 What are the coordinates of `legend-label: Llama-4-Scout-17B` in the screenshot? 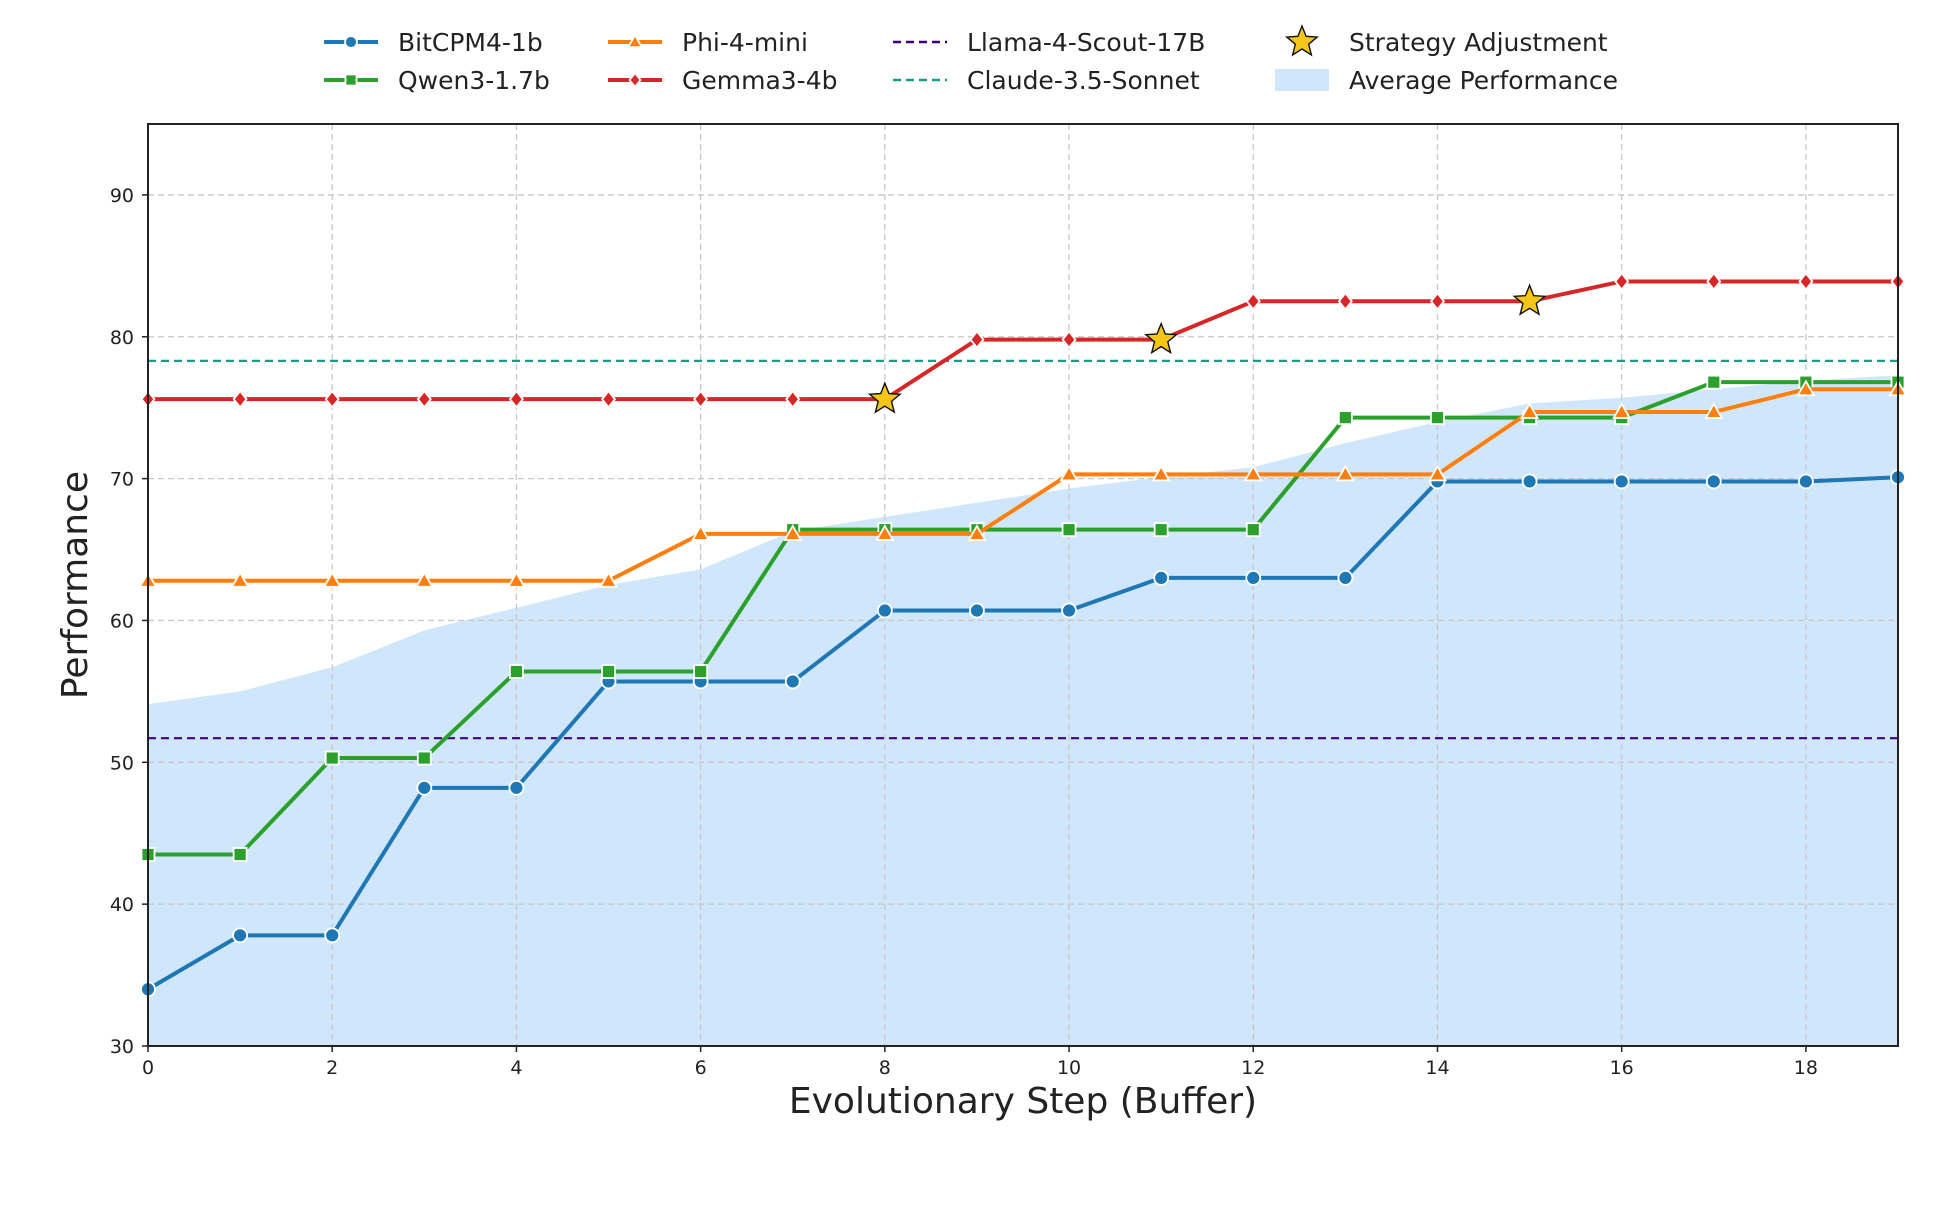 It's located at (1086, 42).